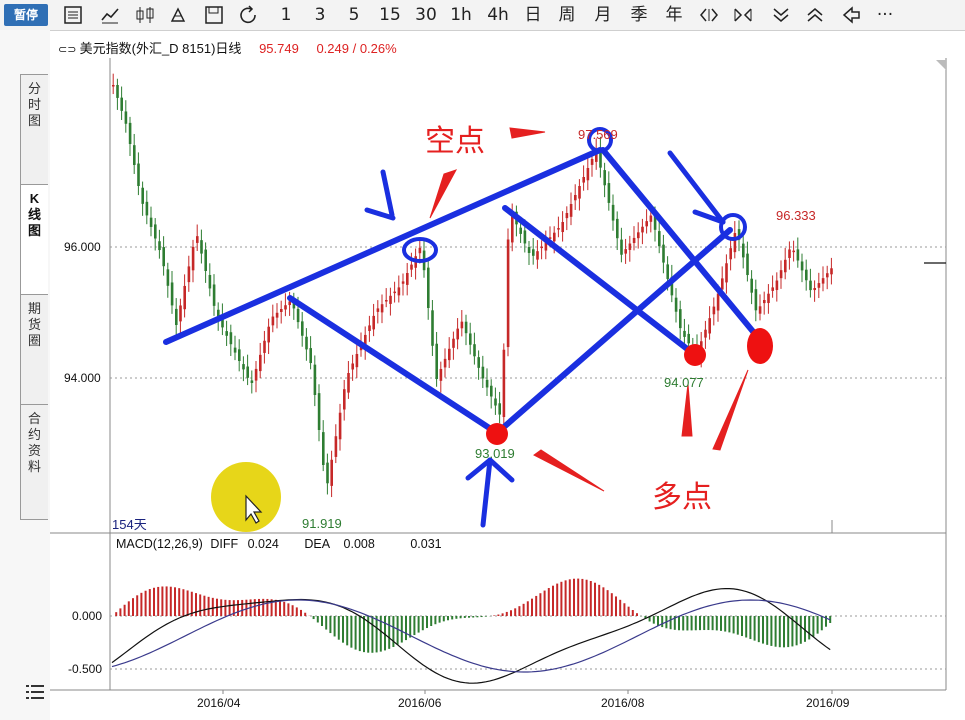  I want to click on pause-button: 暂停, so click(26, 15).